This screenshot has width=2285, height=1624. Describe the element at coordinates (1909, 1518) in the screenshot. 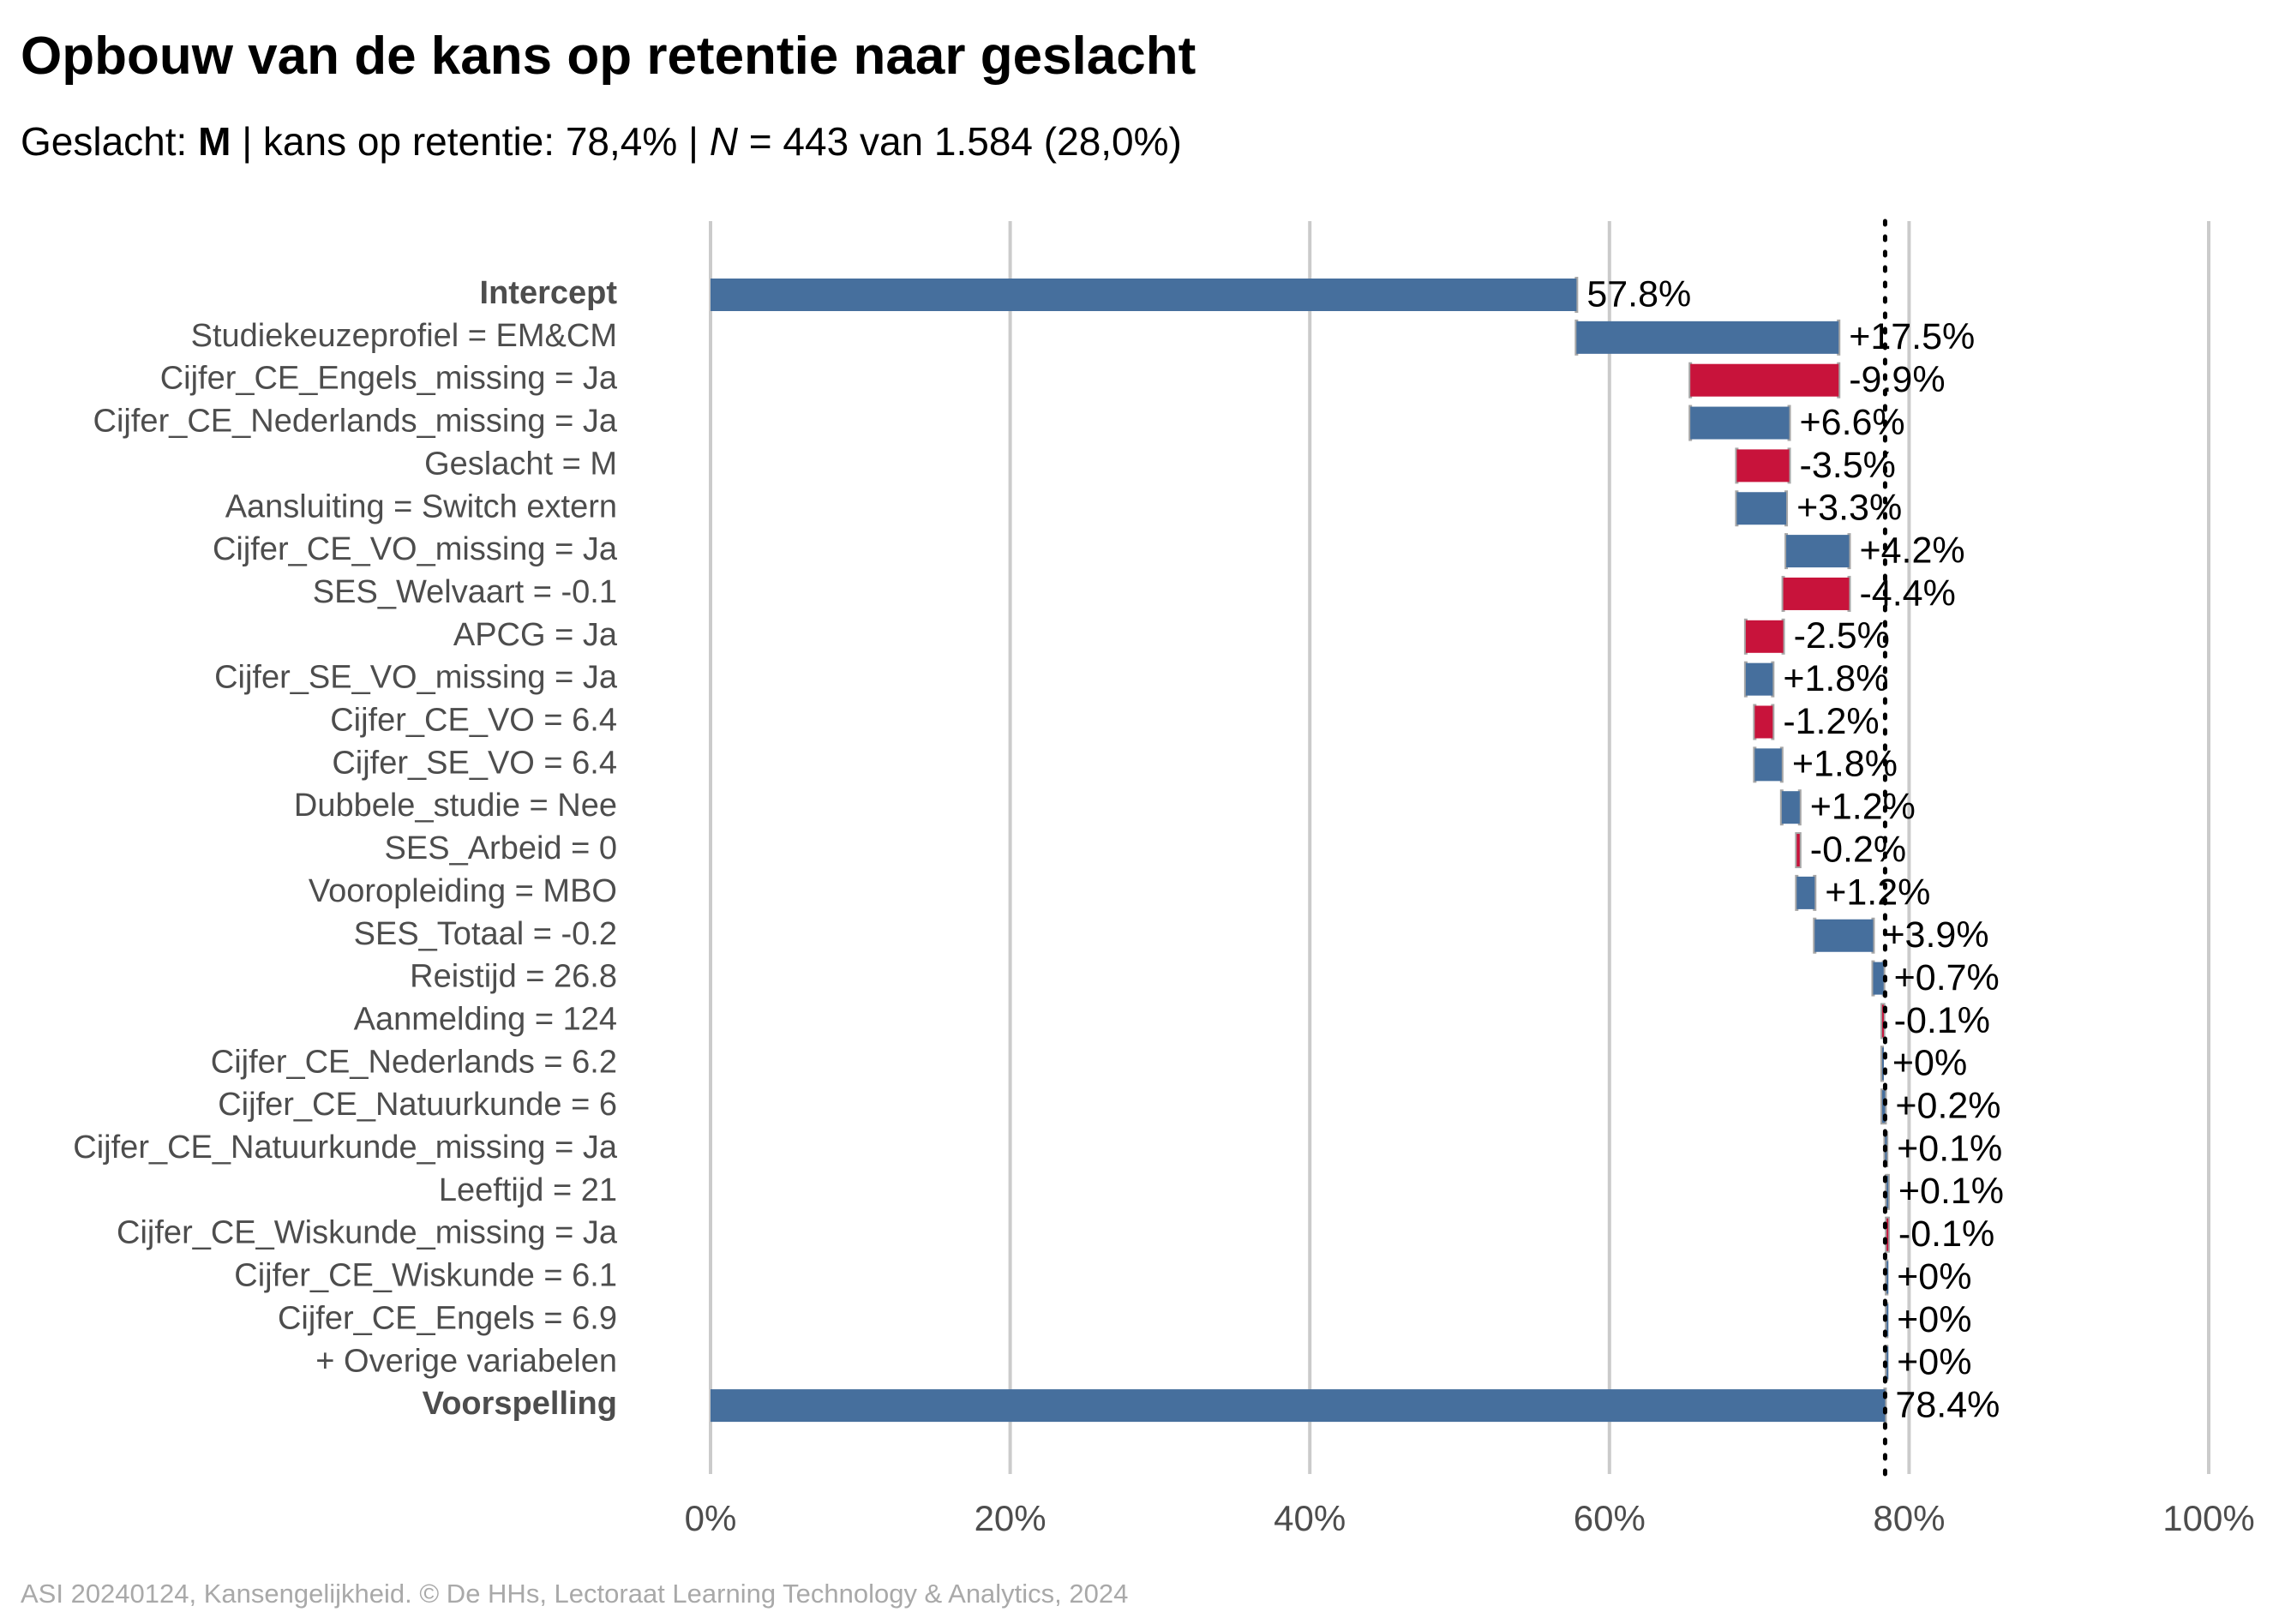

I see `x-tick-label: 80%` at that location.